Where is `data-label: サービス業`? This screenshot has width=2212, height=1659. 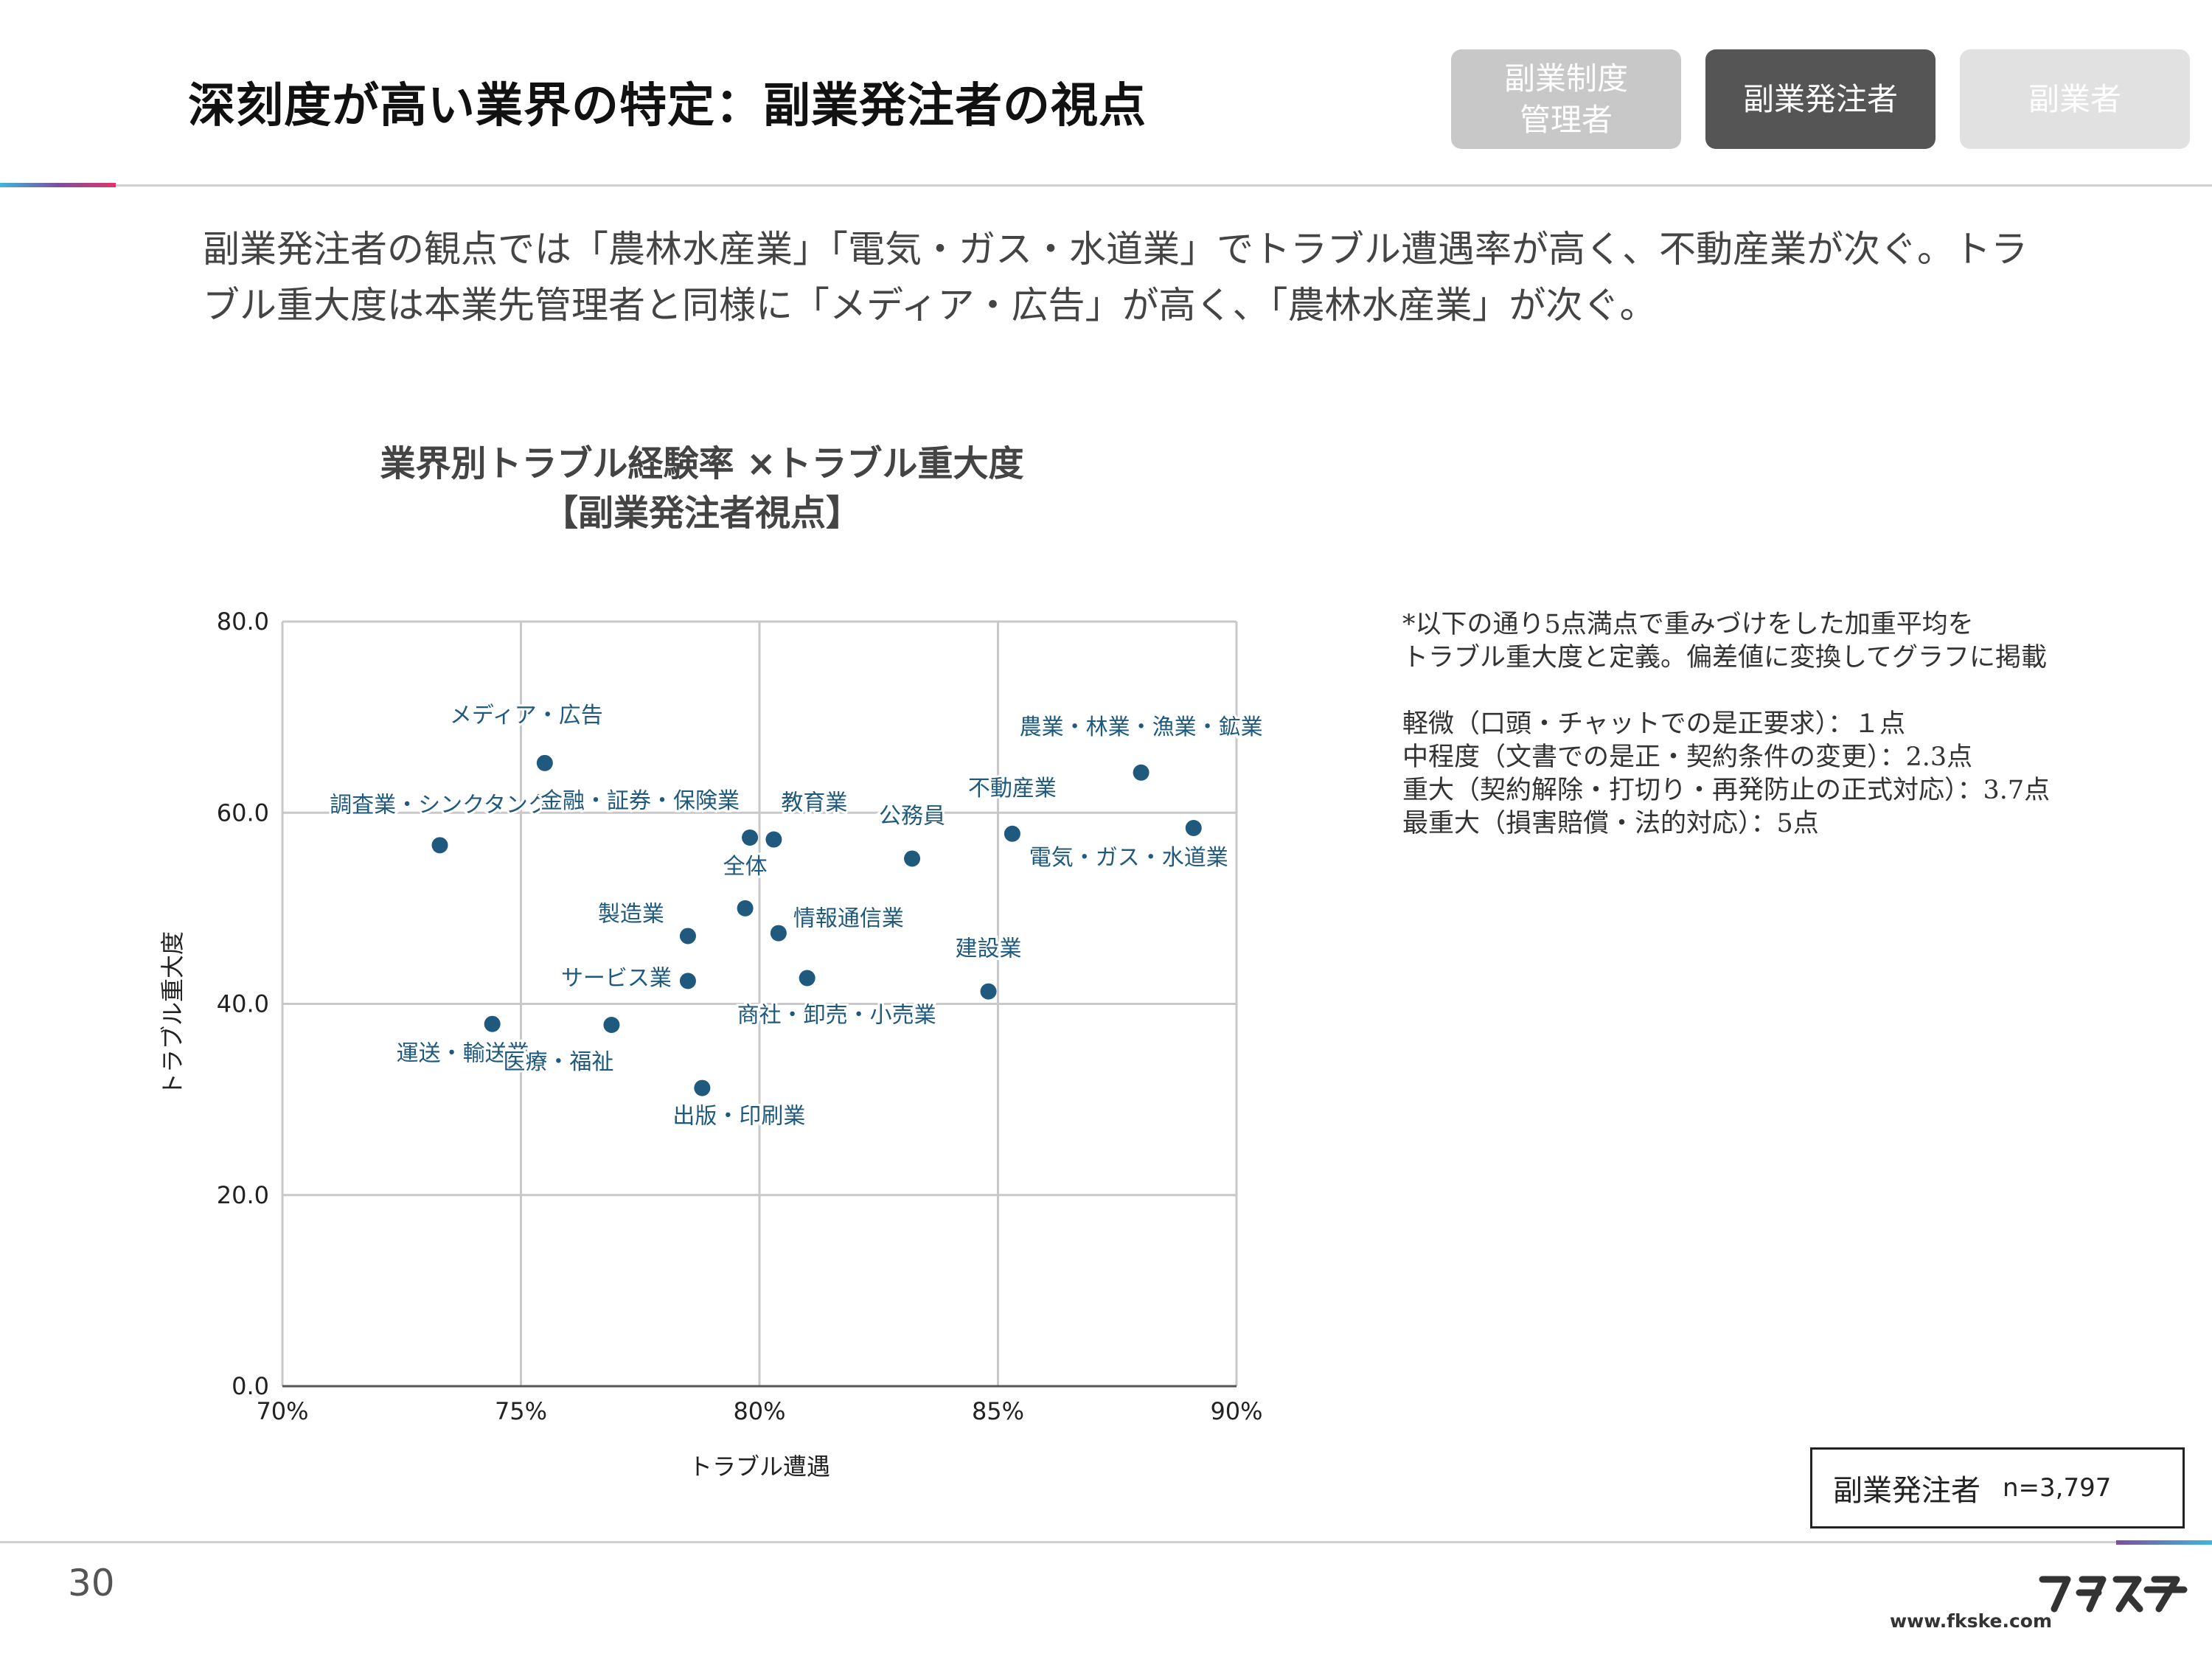 data-label: サービス業 is located at coordinates (616, 978).